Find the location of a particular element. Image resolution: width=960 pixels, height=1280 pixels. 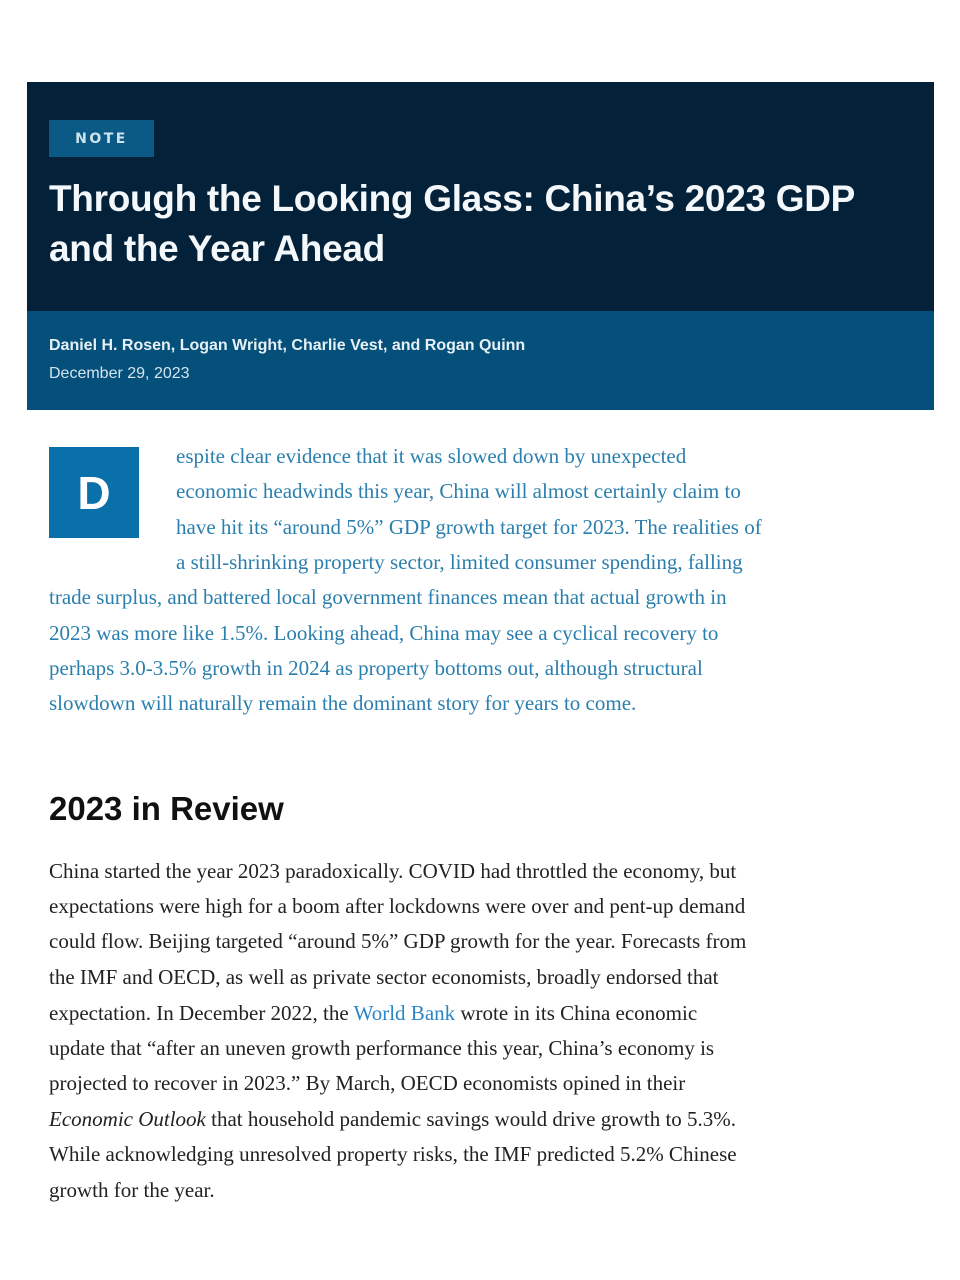

note-badge: NOTE is located at coordinates (101, 138).